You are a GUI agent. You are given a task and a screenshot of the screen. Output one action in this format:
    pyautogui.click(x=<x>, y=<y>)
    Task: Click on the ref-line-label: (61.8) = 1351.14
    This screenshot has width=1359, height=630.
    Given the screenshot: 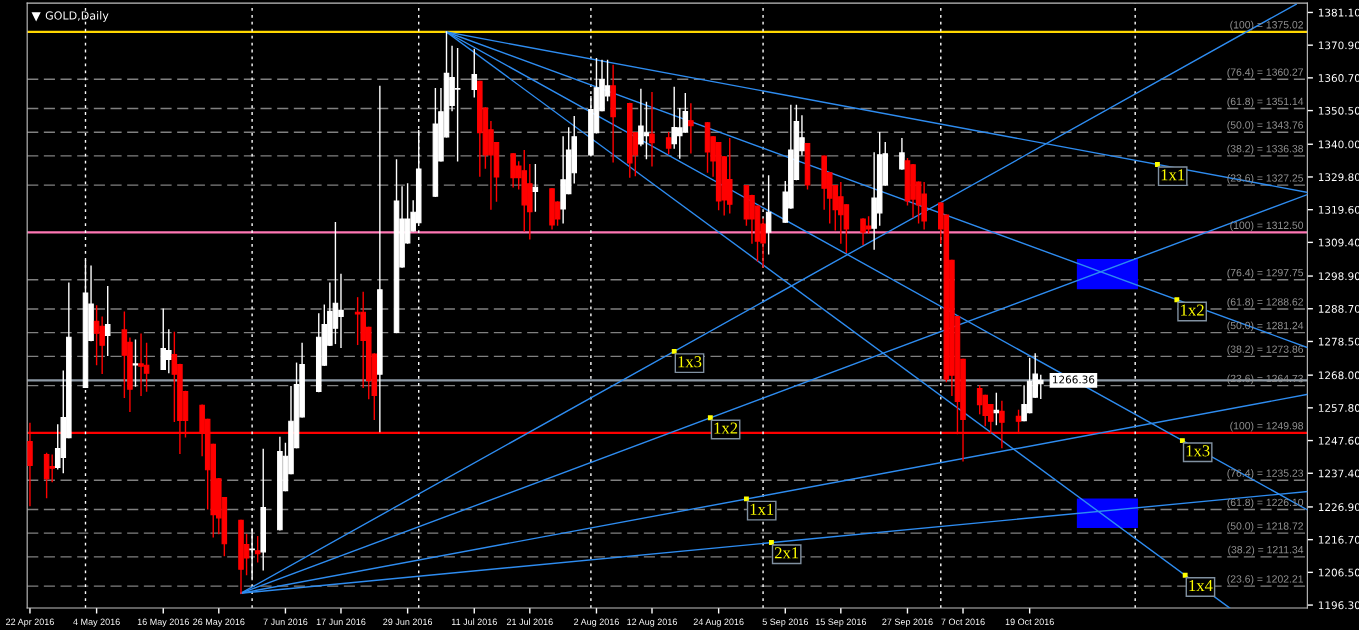 What is the action you would take?
    pyautogui.click(x=1265, y=102)
    